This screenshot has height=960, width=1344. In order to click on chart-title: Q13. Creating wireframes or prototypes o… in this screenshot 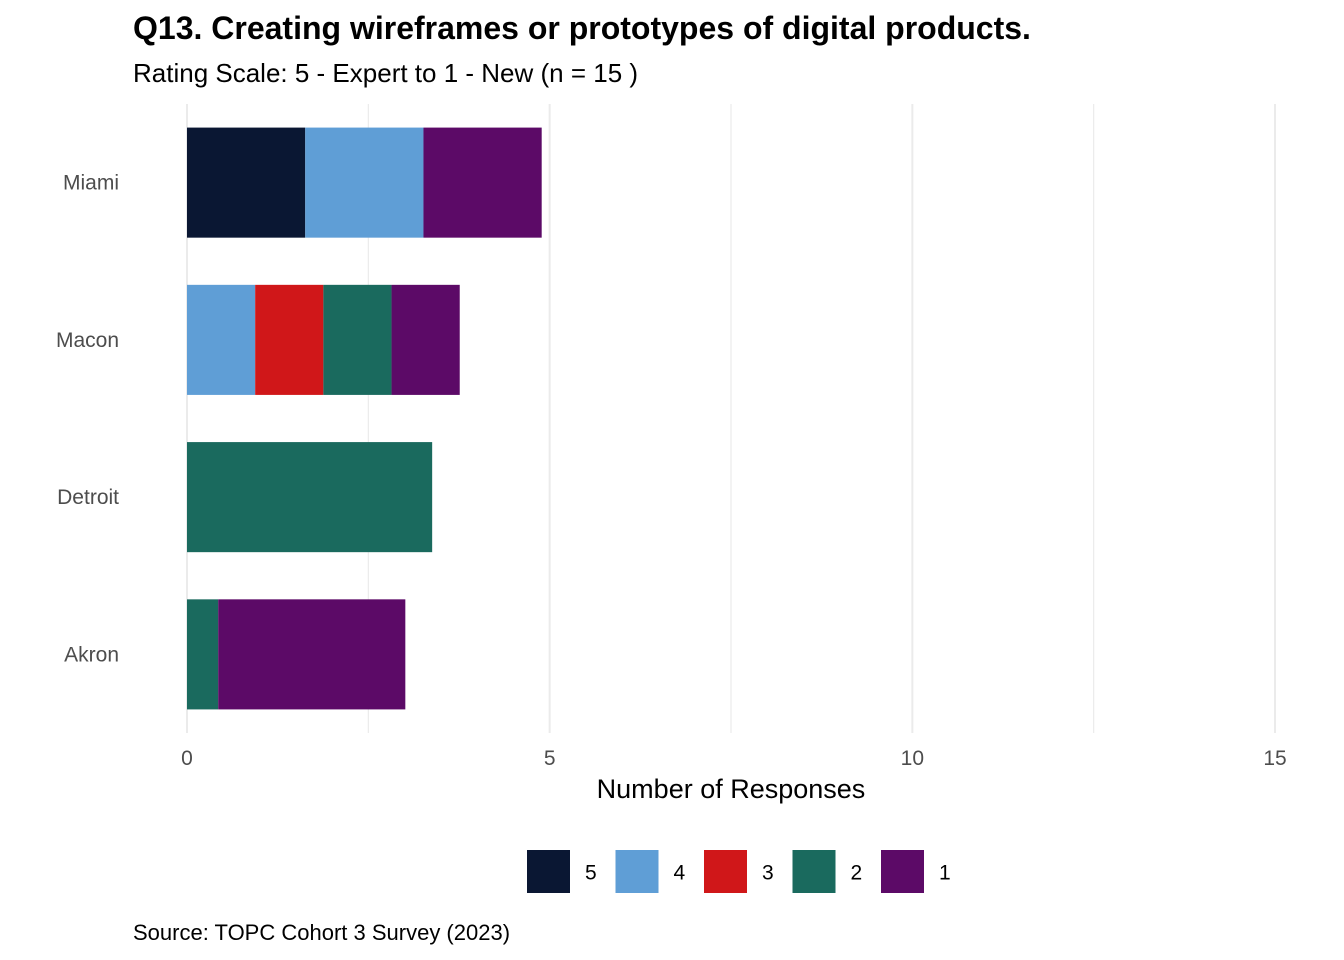, I will do `click(582, 28)`.